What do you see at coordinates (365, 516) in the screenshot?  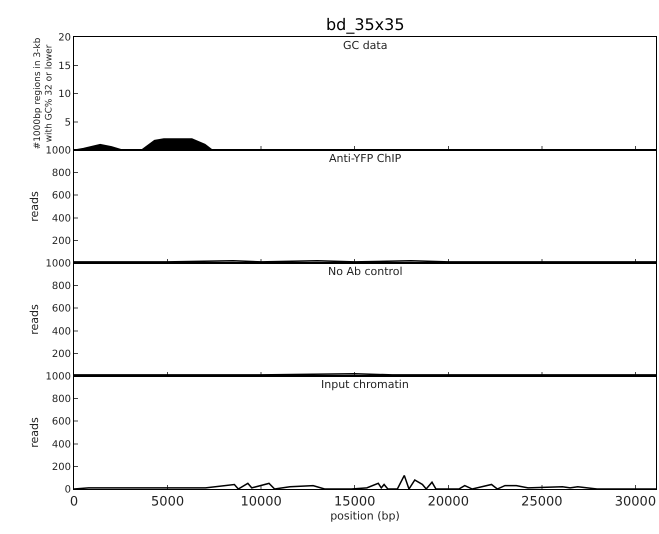 I see `x-axis-title: position (bp)` at bounding box center [365, 516].